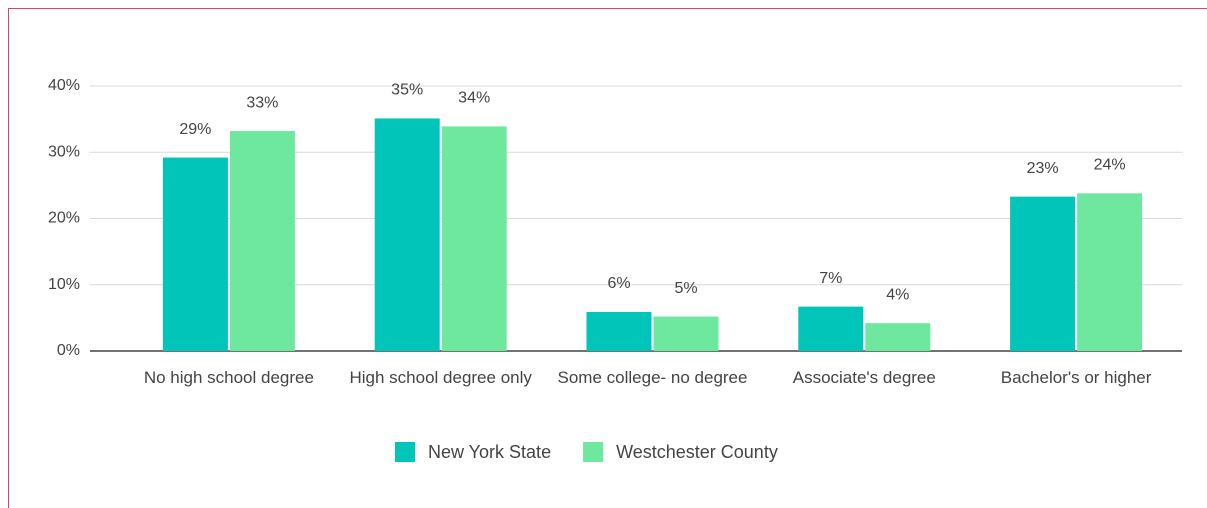 The image size is (1207, 508). Describe the element at coordinates (1110, 165) in the screenshot. I see `data-label: 24%` at that location.